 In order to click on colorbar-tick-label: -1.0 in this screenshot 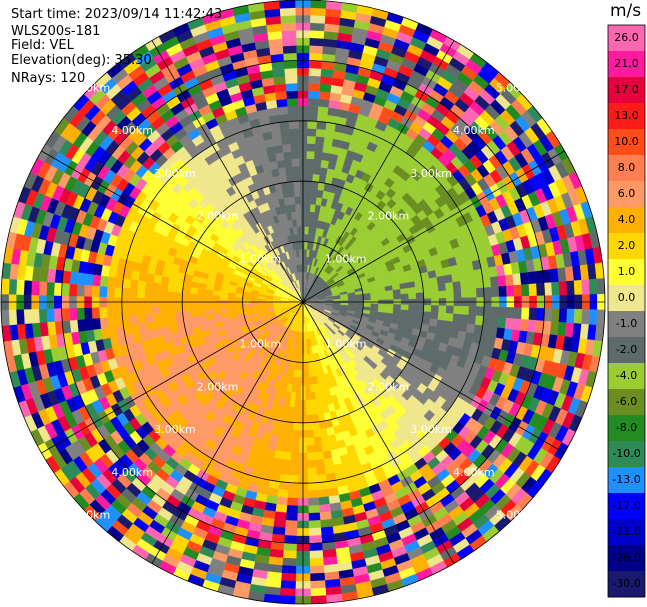, I will do `click(626, 323)`.